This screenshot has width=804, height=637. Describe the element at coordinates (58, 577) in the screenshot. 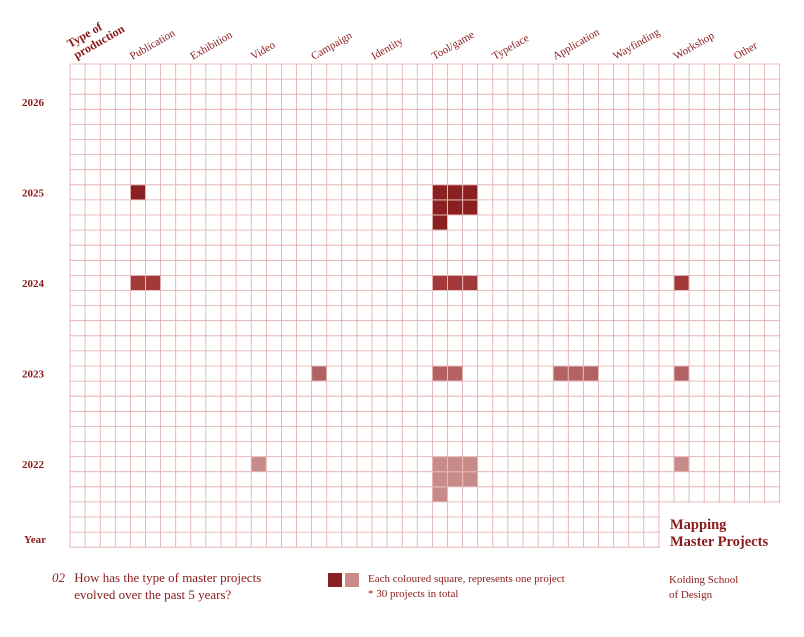

I see `question-number: 02` at that location.